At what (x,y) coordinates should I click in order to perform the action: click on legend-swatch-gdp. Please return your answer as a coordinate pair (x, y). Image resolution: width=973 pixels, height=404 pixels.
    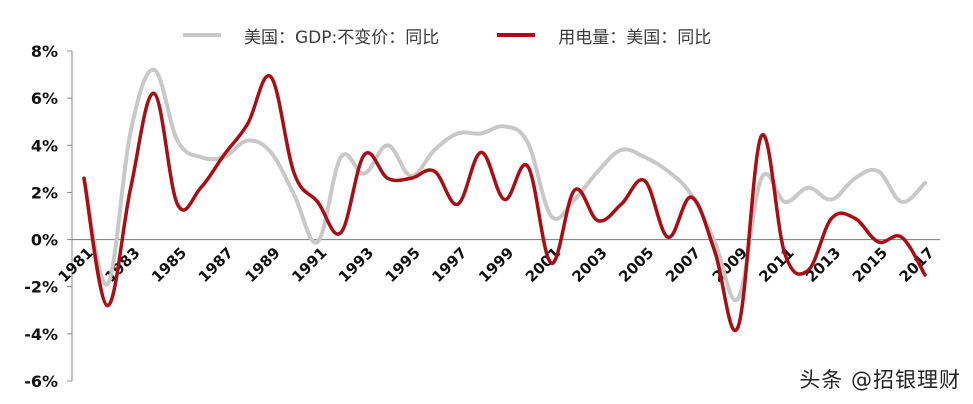
    Looking at the image, I should click on (202, 35).